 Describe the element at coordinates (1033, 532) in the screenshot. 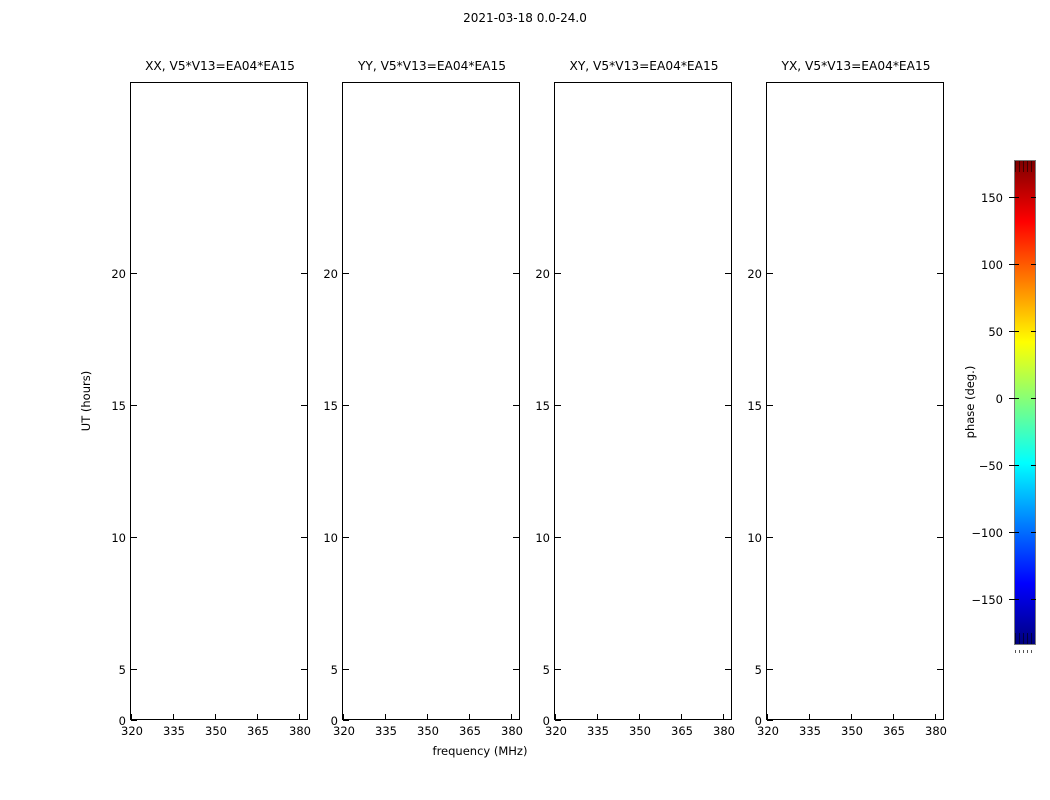

I see `colorbar-tick-inner-right-neg100` at that location.